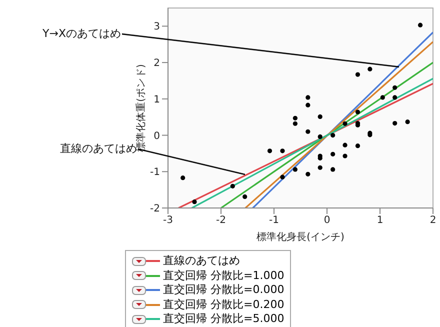  Describe the element at coordinates (433, 220) in the screenshot. I see `x-tick-label: 2` at that location.